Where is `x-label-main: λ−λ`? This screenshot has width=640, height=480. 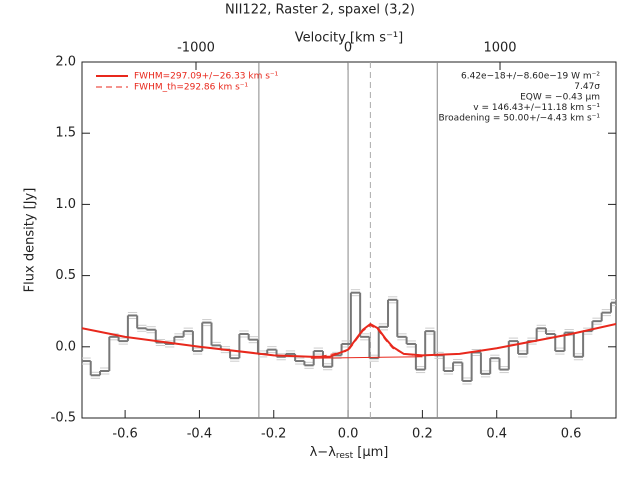
x-label-main: λ−λ is located at coordinates (323, 452).